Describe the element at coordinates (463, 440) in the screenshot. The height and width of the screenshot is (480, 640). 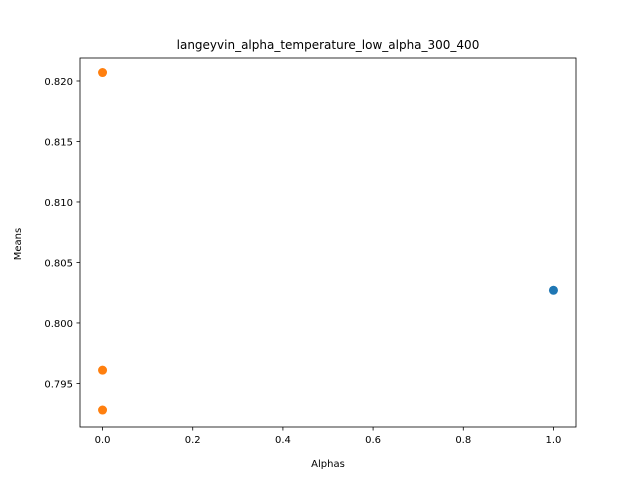
I see `x-tick-label: 0.8` at that location.